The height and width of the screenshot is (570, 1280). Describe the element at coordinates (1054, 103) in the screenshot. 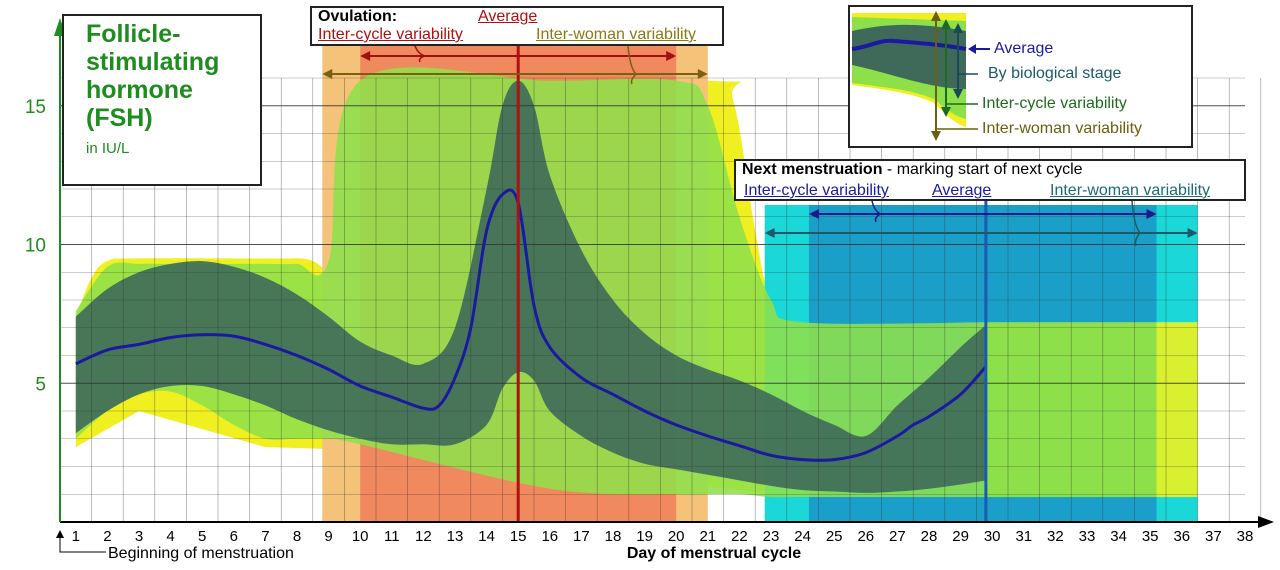

I see `legend-inter-cycle-label: Inter-cycle variability` at that location.